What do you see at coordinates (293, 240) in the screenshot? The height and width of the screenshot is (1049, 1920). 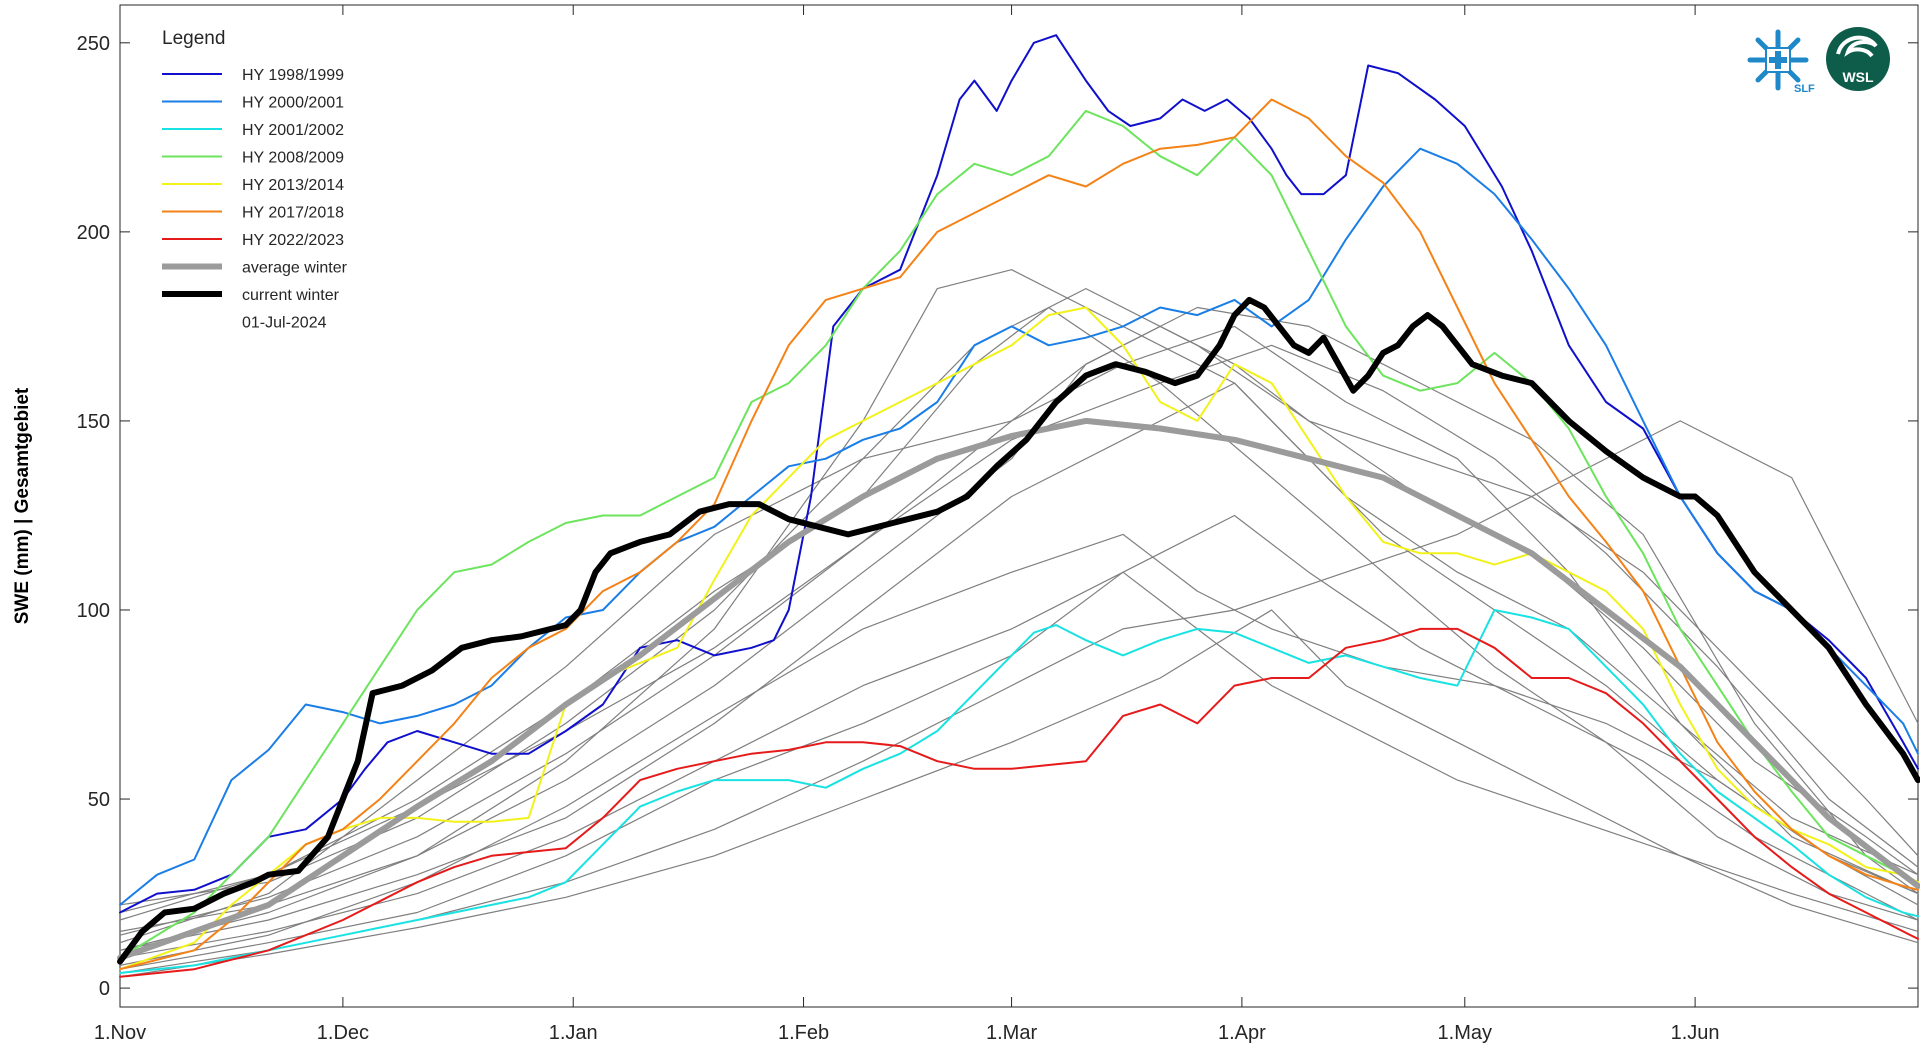 I see `legend-entry: HY 2022/2023` at bounding box center [293, 240].